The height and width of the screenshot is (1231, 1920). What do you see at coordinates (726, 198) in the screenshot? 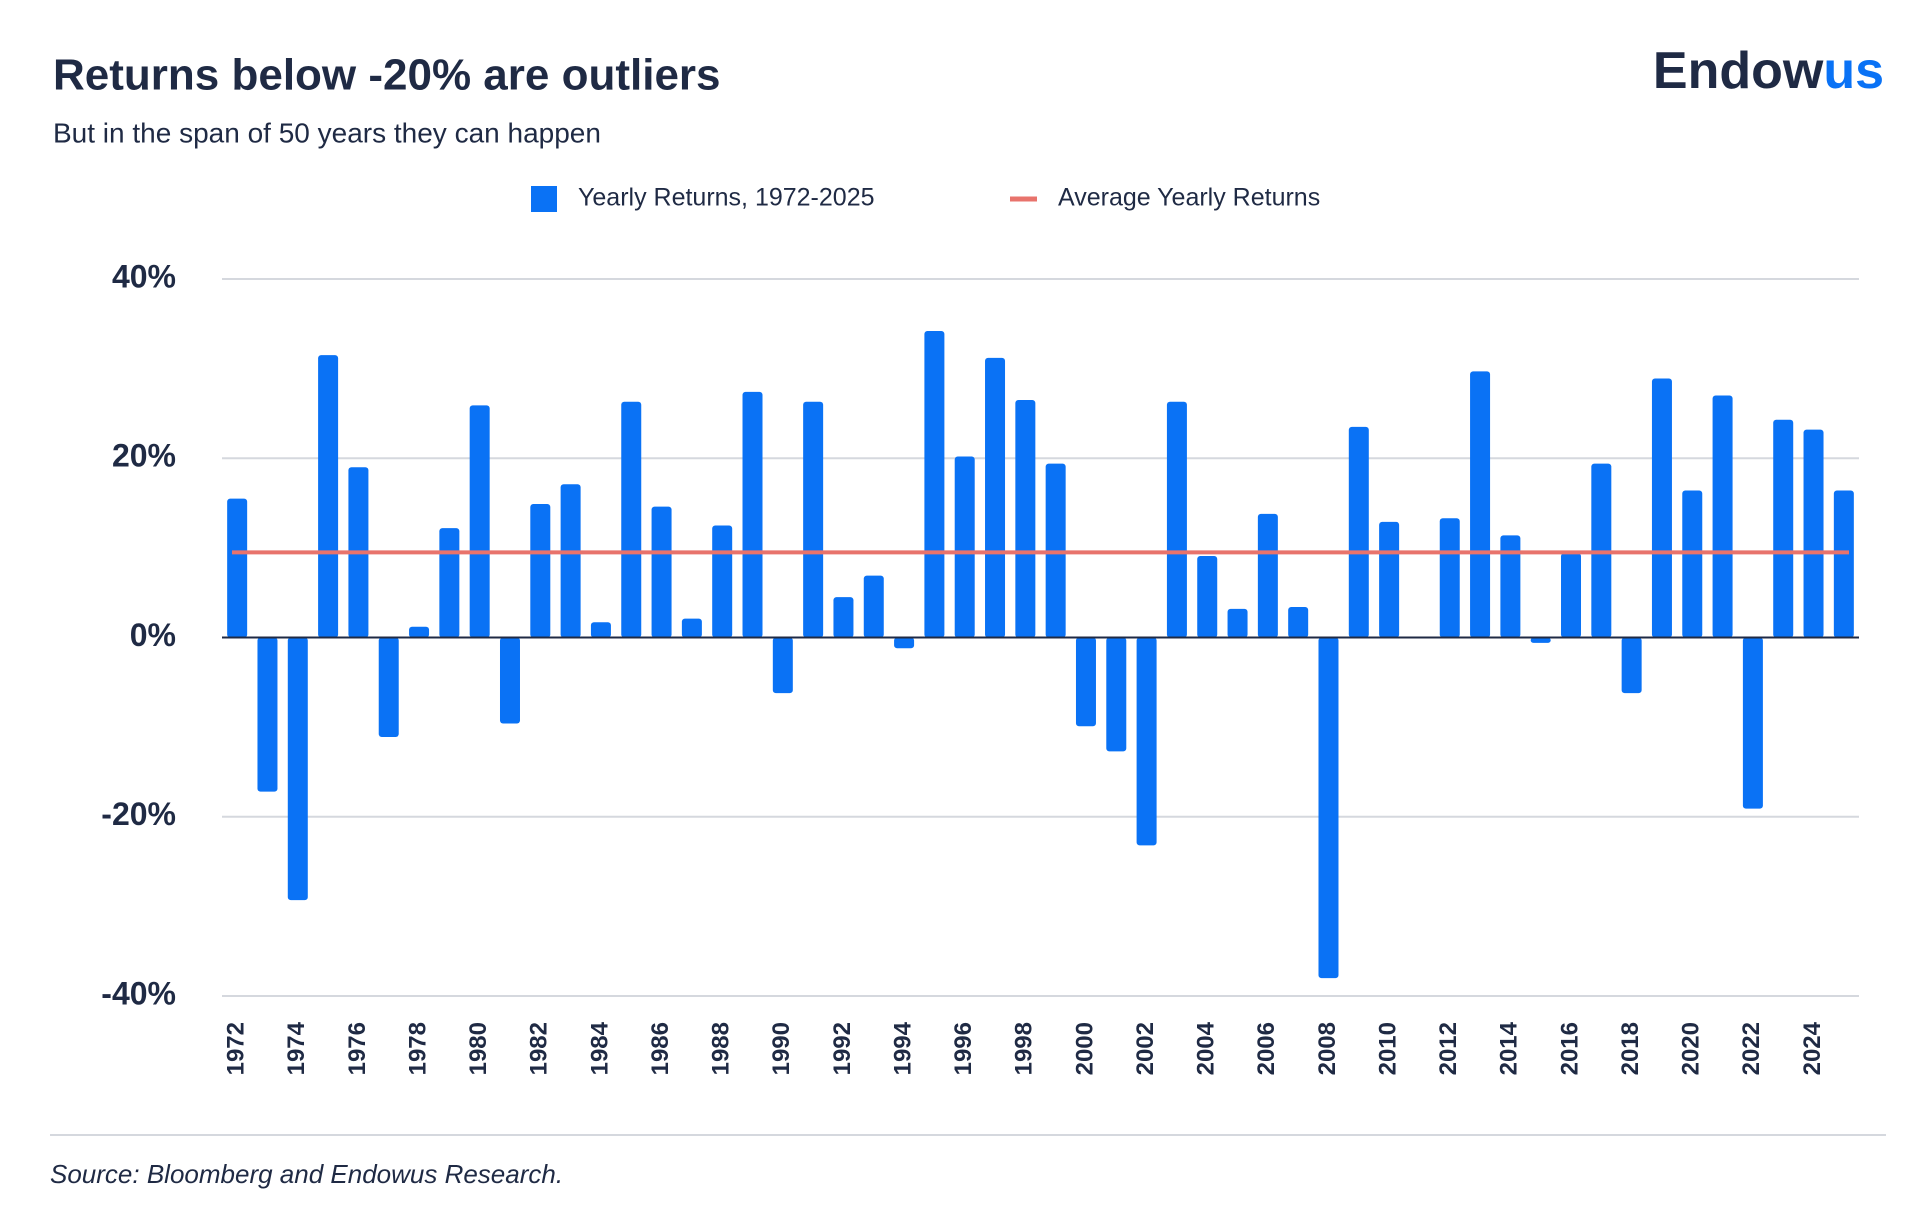
I see `legend-label: Yearly Returns, 1972-2025` at bounding box center [726, 198].